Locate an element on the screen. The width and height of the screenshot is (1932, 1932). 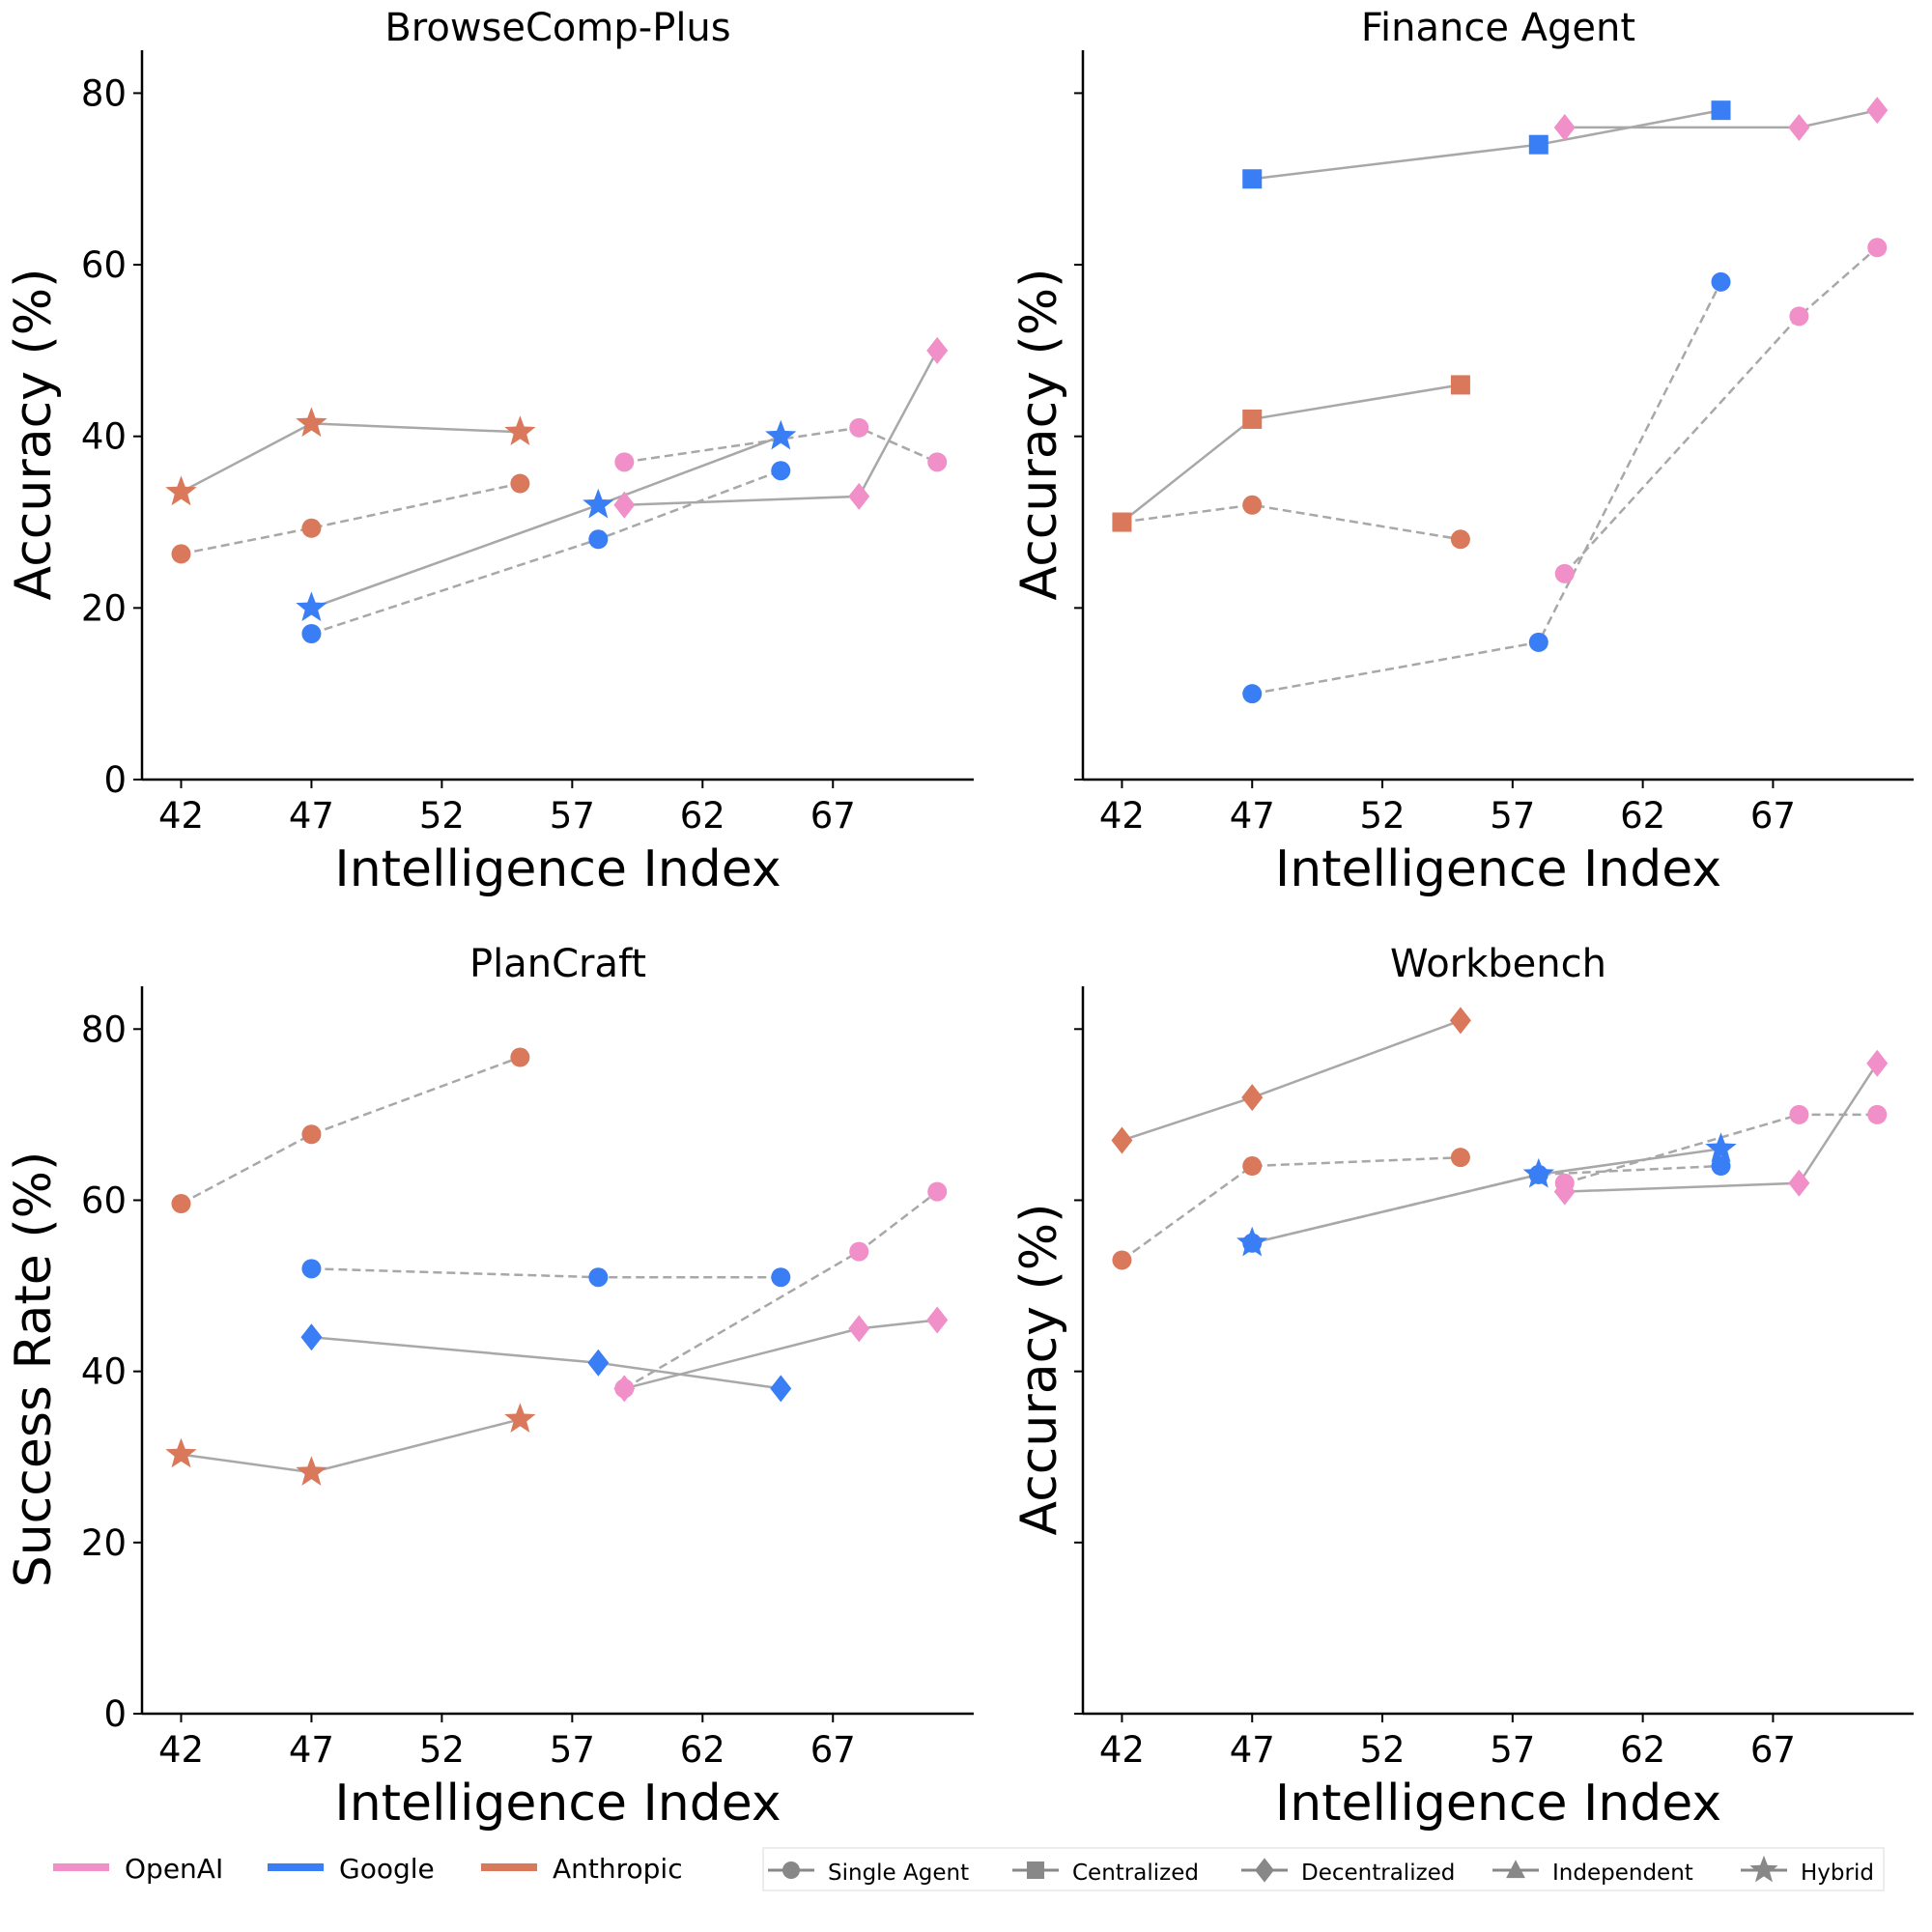
y-tick-label: 80 is located at coordinates (104, 1029).